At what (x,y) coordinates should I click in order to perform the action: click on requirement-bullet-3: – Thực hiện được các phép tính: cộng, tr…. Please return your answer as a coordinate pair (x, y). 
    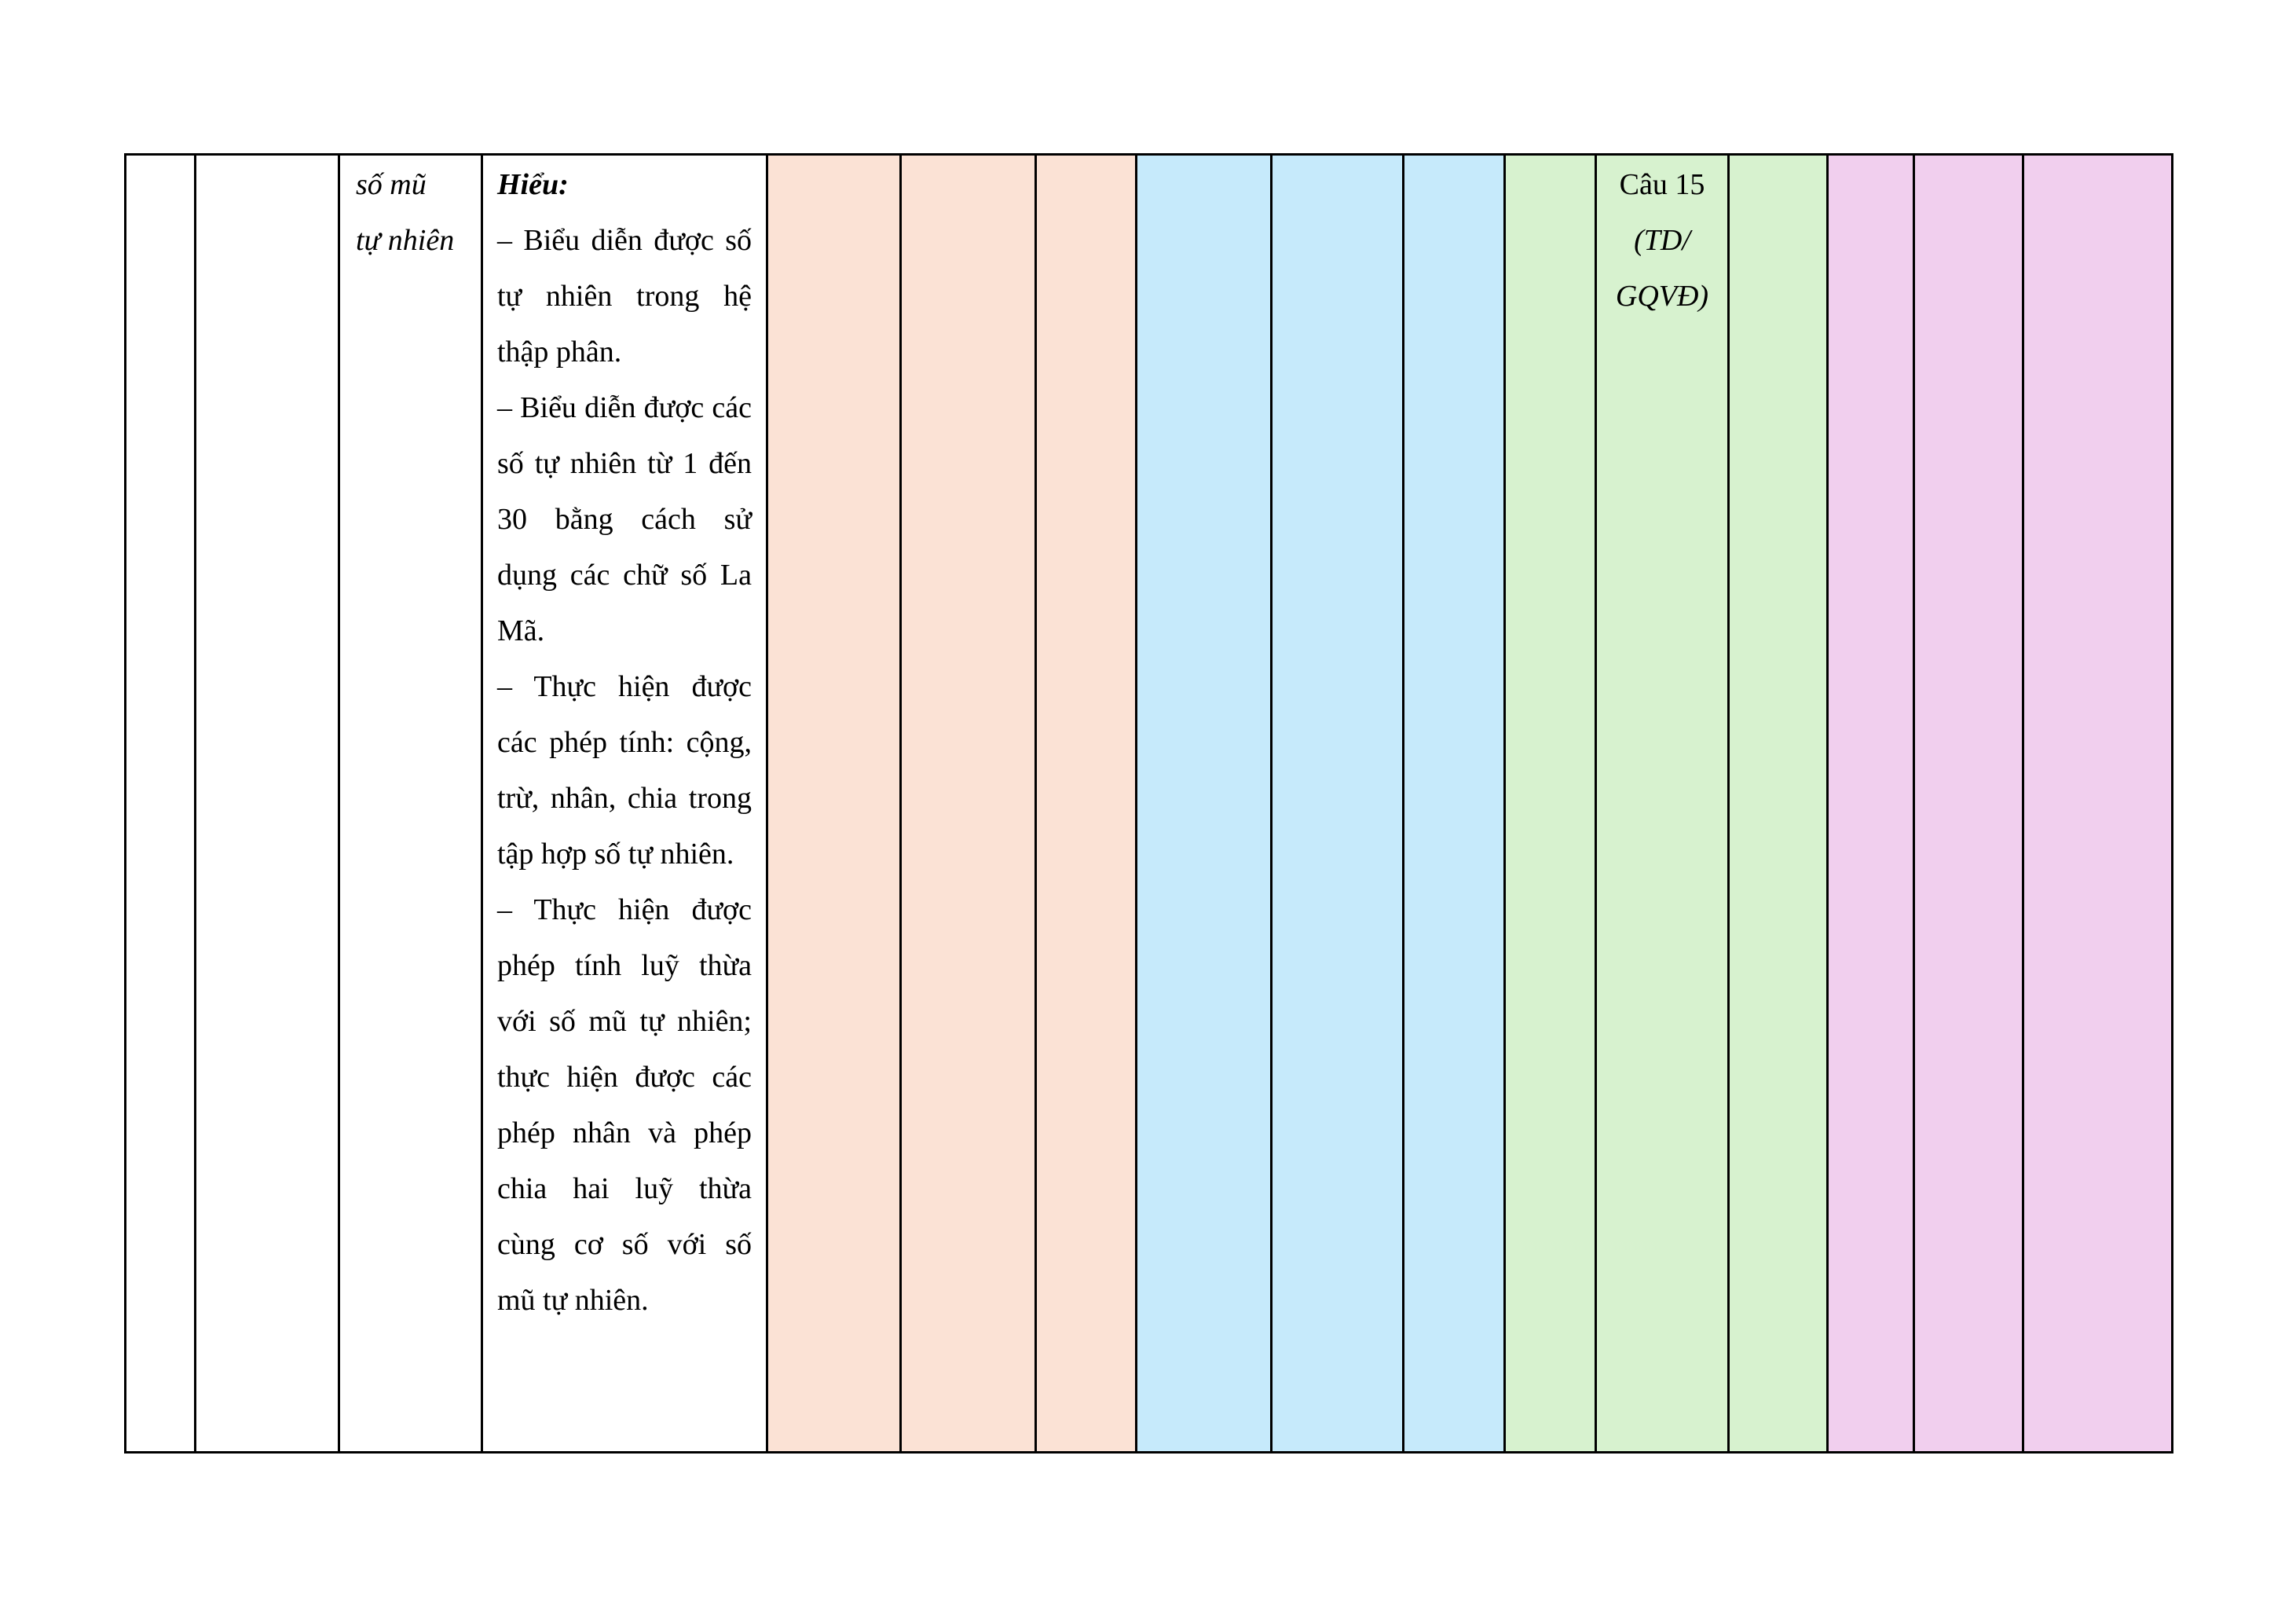
    Looking at the image, I should click on (624, 770).